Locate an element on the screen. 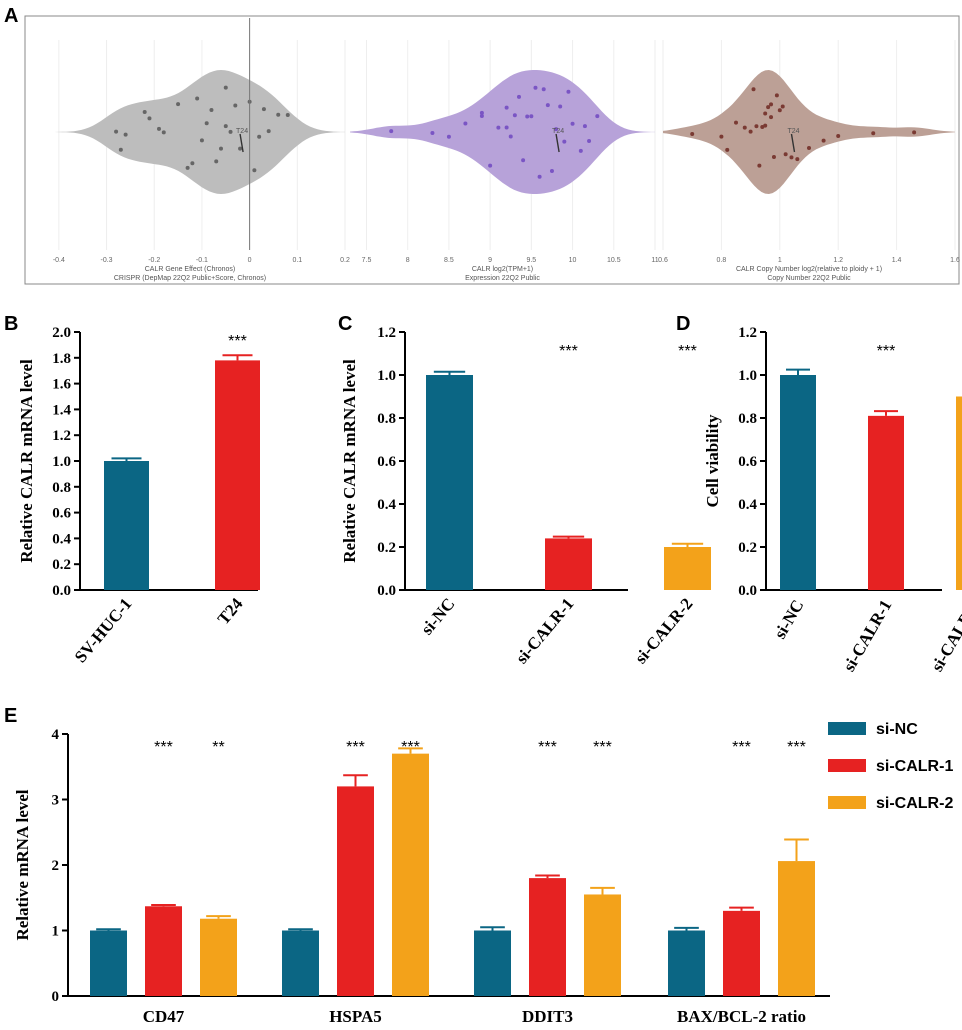 This screenshot has height=1030, width=962. violin-axis-title: CALR Gene Effect (Chronos) is located at coordinates (190, 269).